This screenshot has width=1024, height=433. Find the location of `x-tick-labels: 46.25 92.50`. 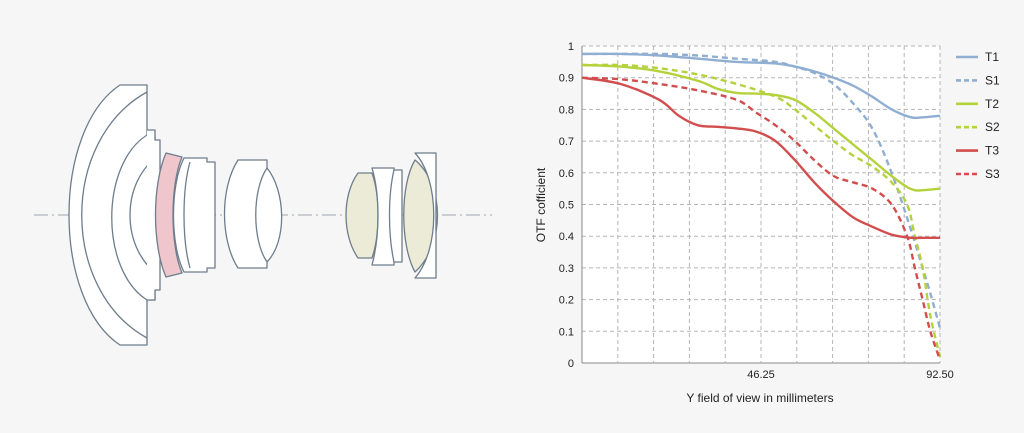

x-tick-labels: 46.25 92.50 is located at coordinates (850, 375).